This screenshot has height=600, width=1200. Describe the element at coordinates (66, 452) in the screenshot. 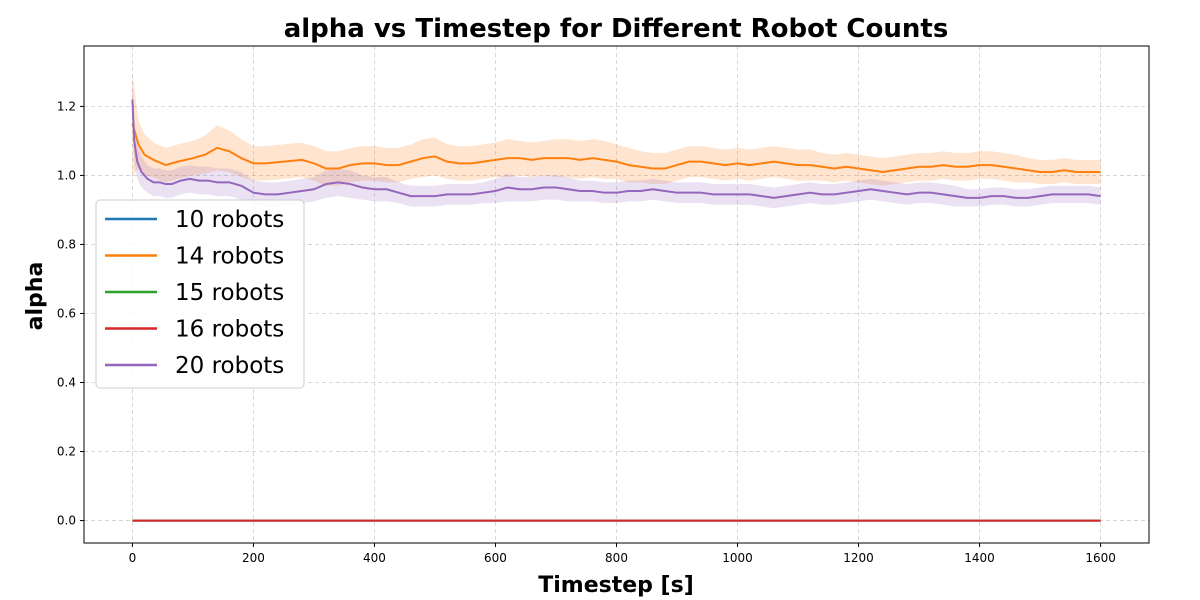

I see `y-tick-label: 0.2` at that location.